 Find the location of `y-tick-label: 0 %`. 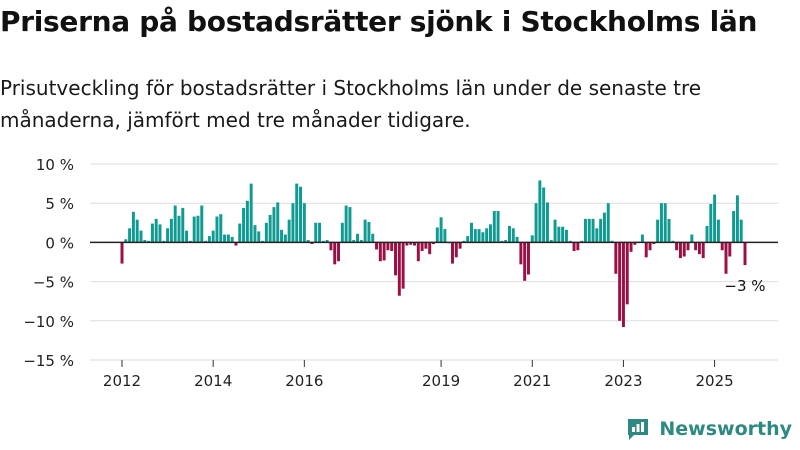

y-tick-label: 0 % is located at coordinates (59, 243).